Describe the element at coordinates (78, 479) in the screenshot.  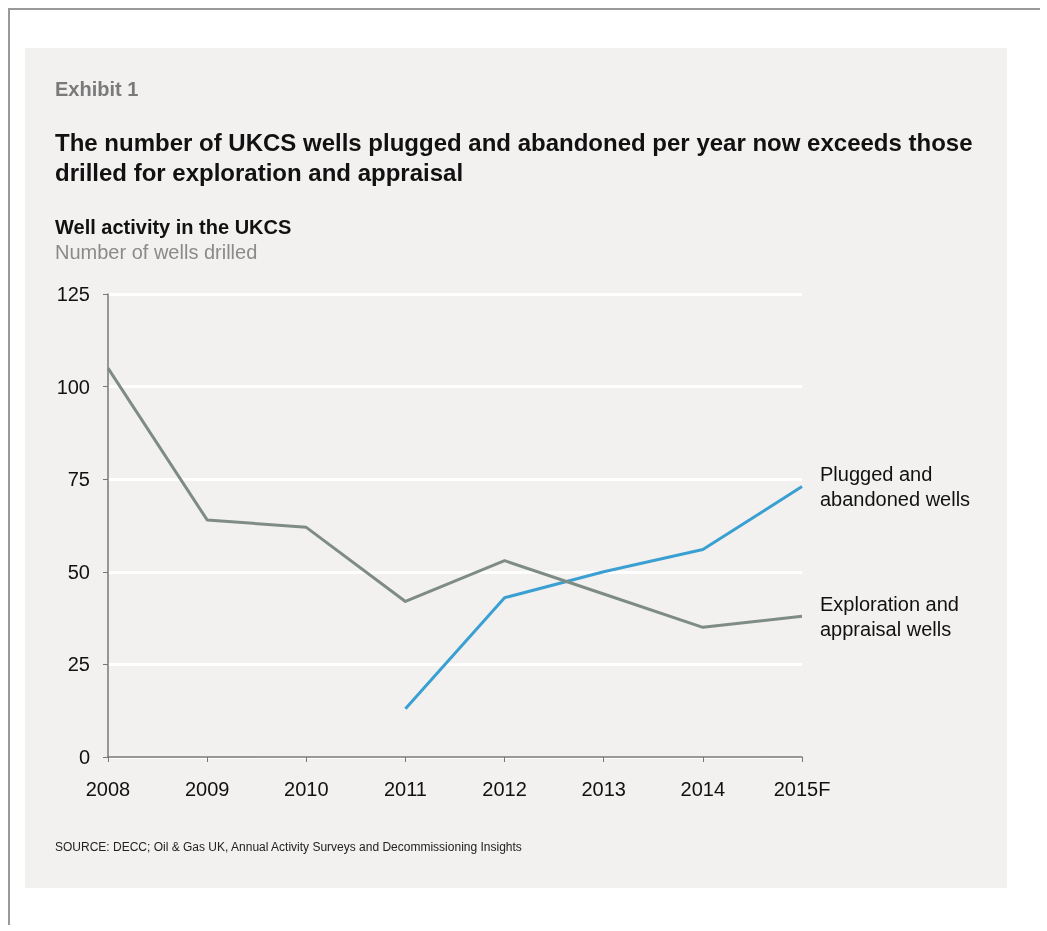
I see `y-tick-label: 75` at that location.